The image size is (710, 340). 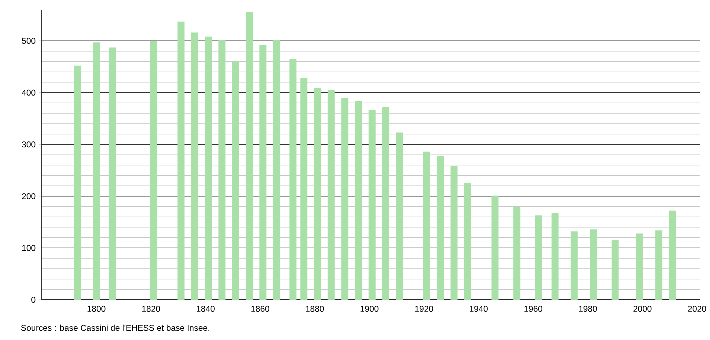 What do you see at coordinates (206, 309) in the screenshot?
I see `x-tick-label: 1840` at bounding box center [206, 309].